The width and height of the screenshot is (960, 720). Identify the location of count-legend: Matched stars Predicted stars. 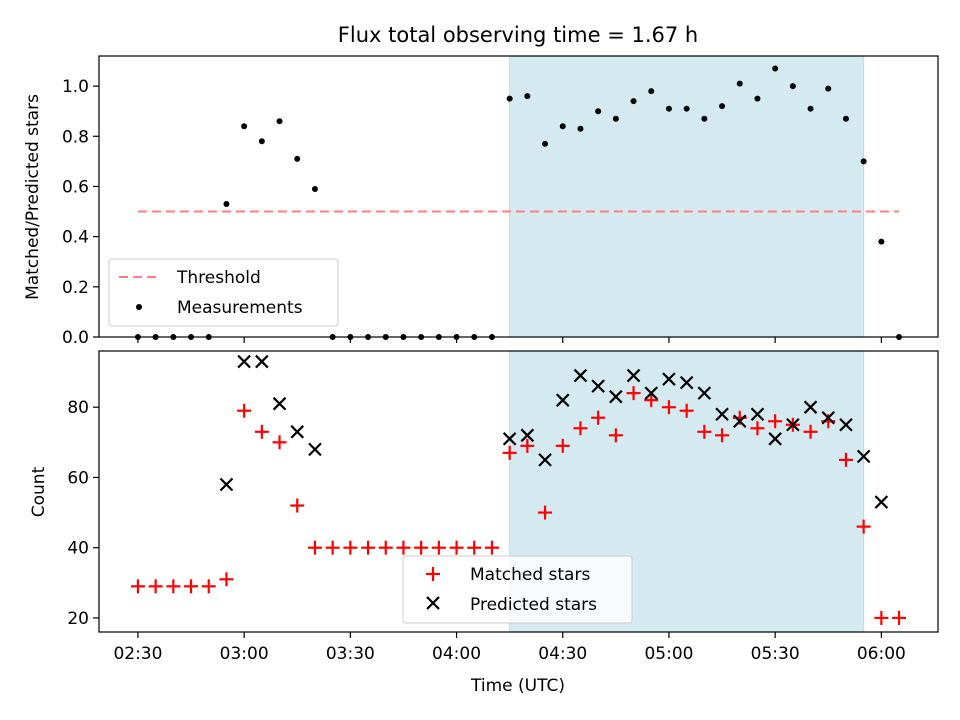
(517, 589).